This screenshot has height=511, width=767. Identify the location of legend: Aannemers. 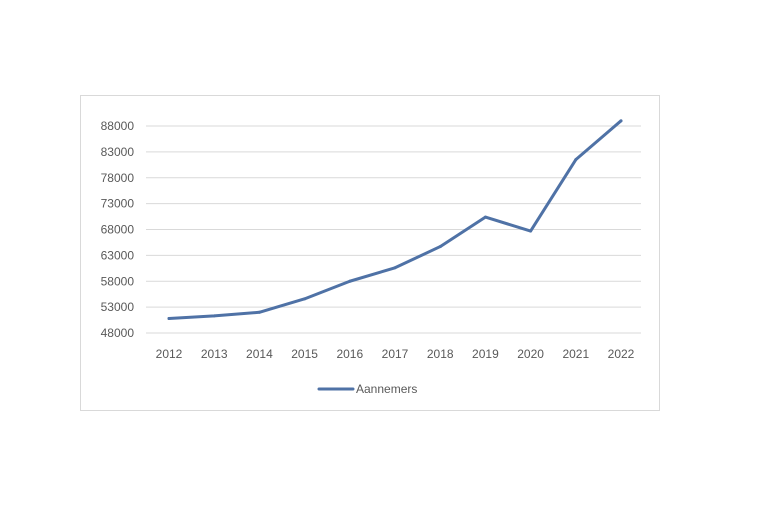
(367, 389).